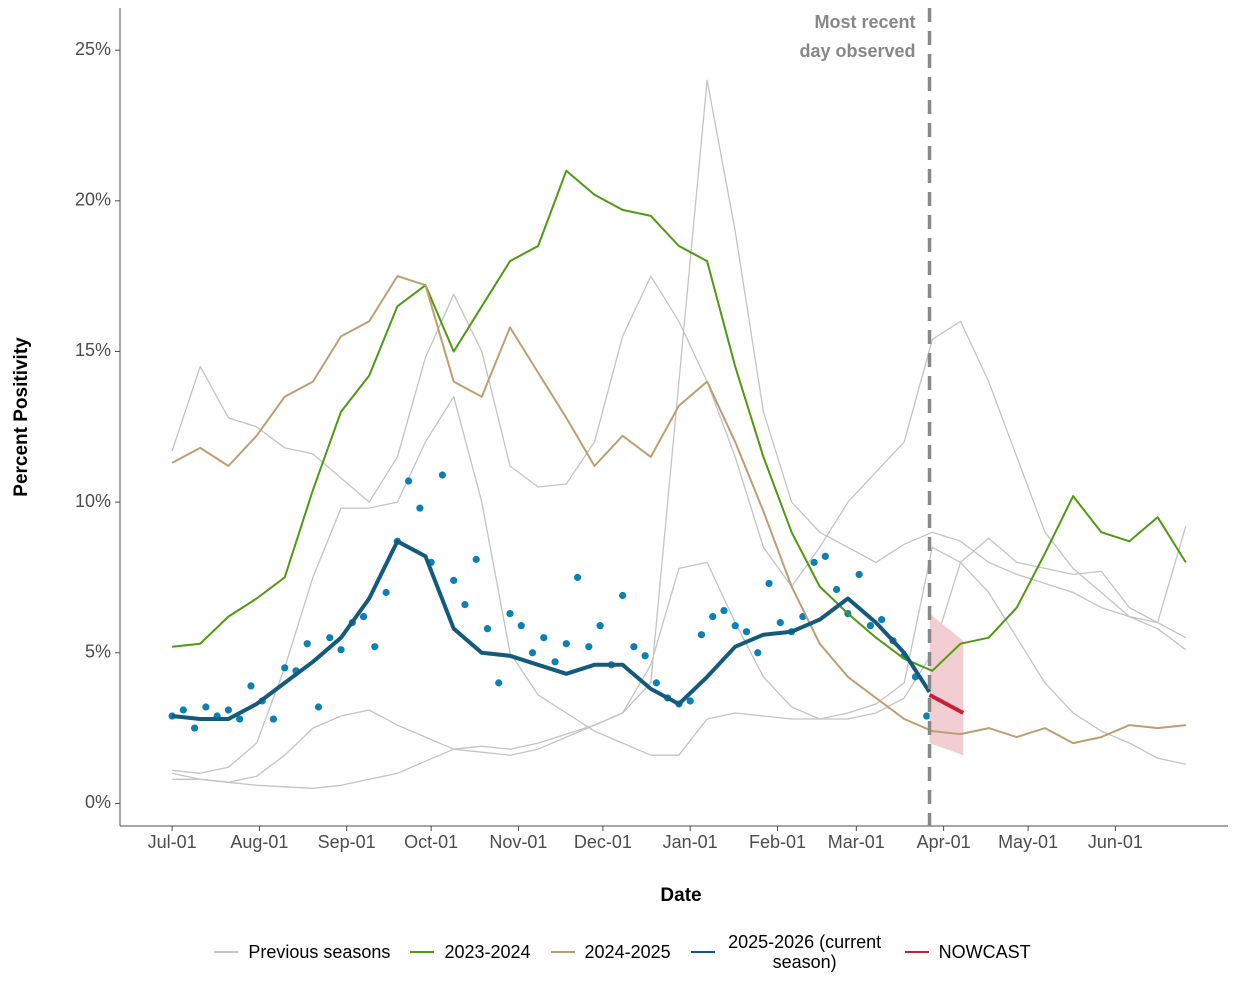  What do you see at coordinates (319, 952) in the screenshot?
I see `legend-label: Previous seasons` at bounding box center [319, 952].